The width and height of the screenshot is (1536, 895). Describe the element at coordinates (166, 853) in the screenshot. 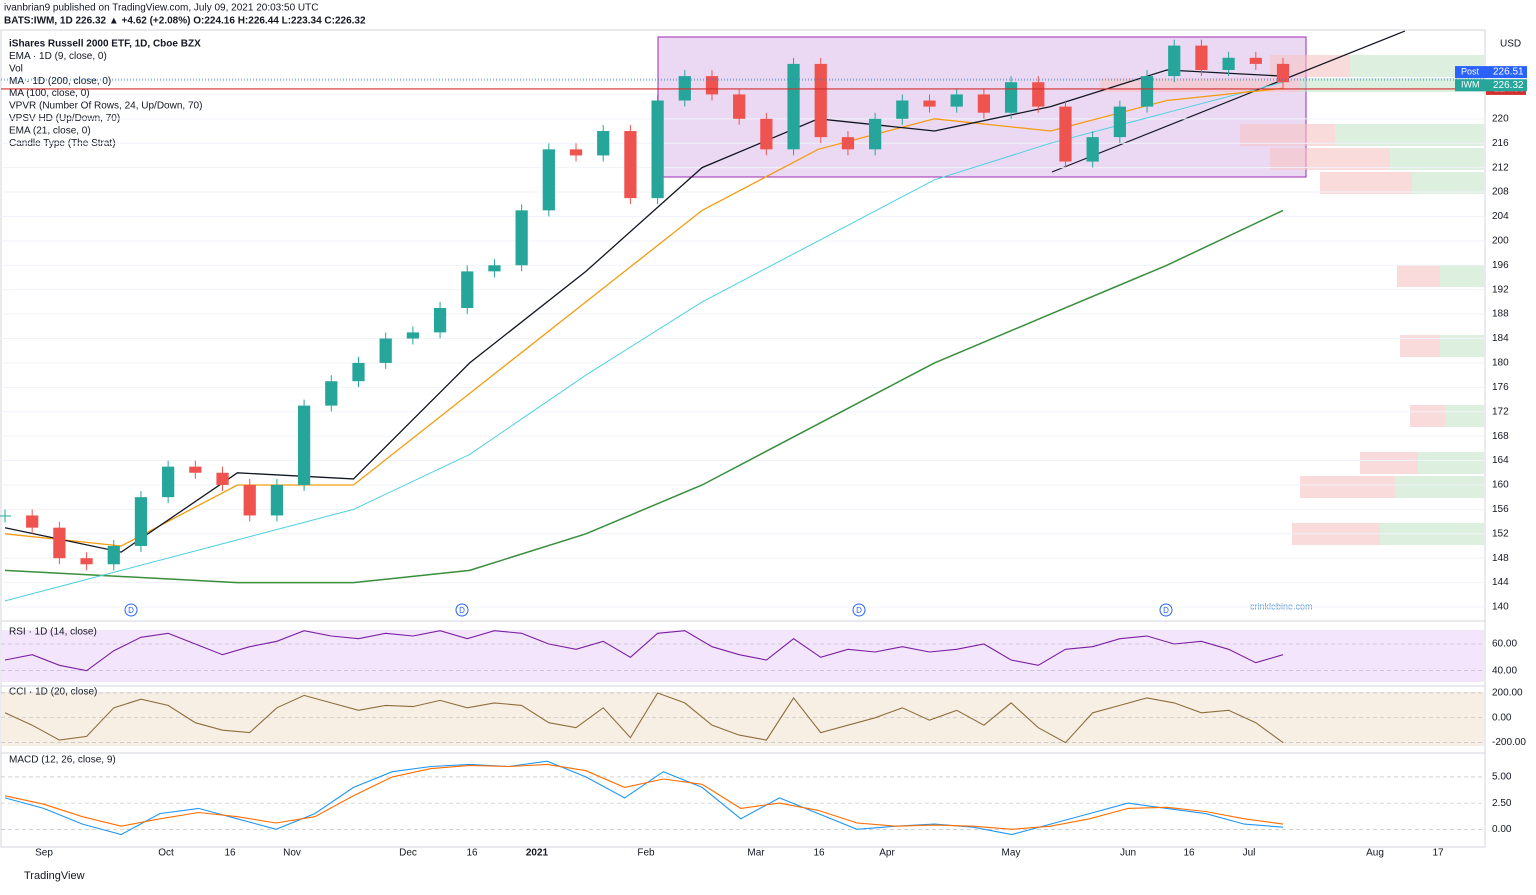

I see `x-tick-label: Oct` at that location.